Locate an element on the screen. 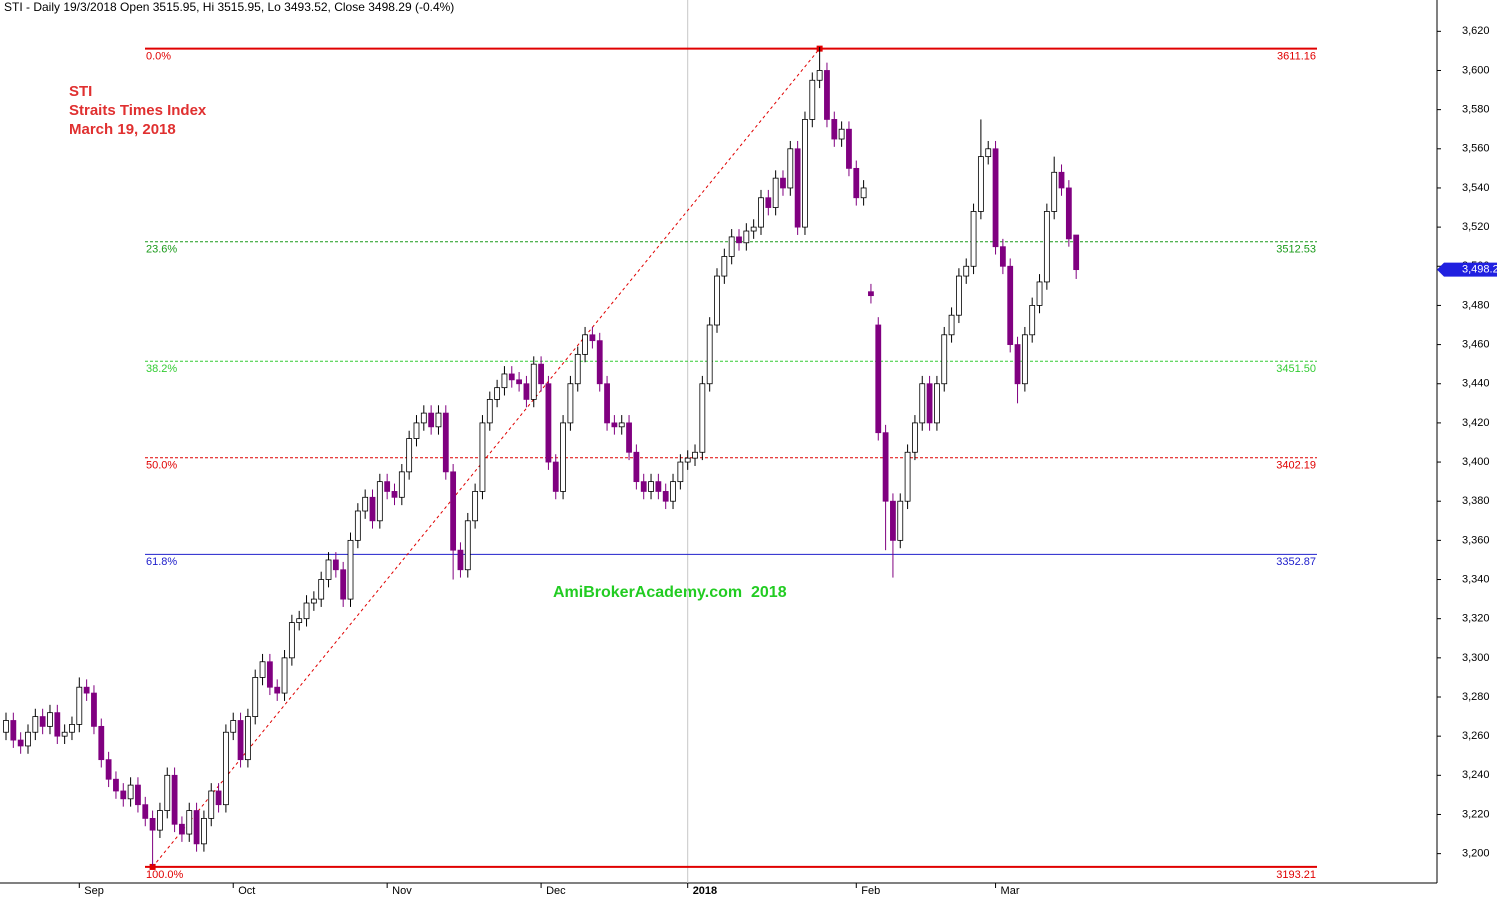 The height and width of the screenshot is (899, 1497). y-tick-label: 3,600 is located at coordinates (1476, 70).